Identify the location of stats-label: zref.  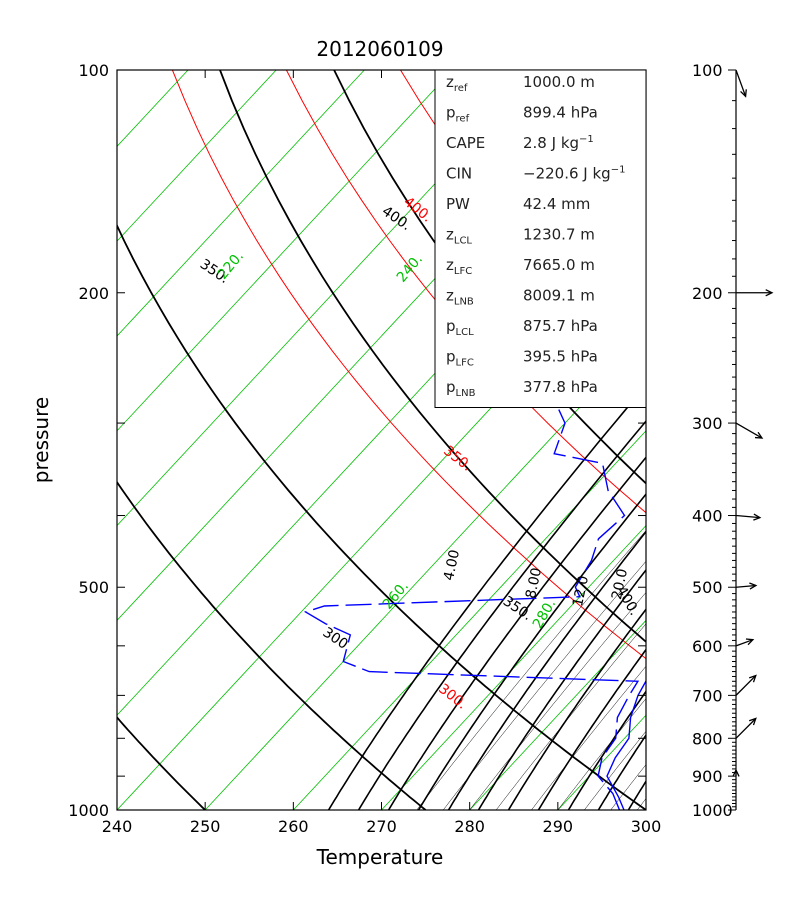
(457, 83).